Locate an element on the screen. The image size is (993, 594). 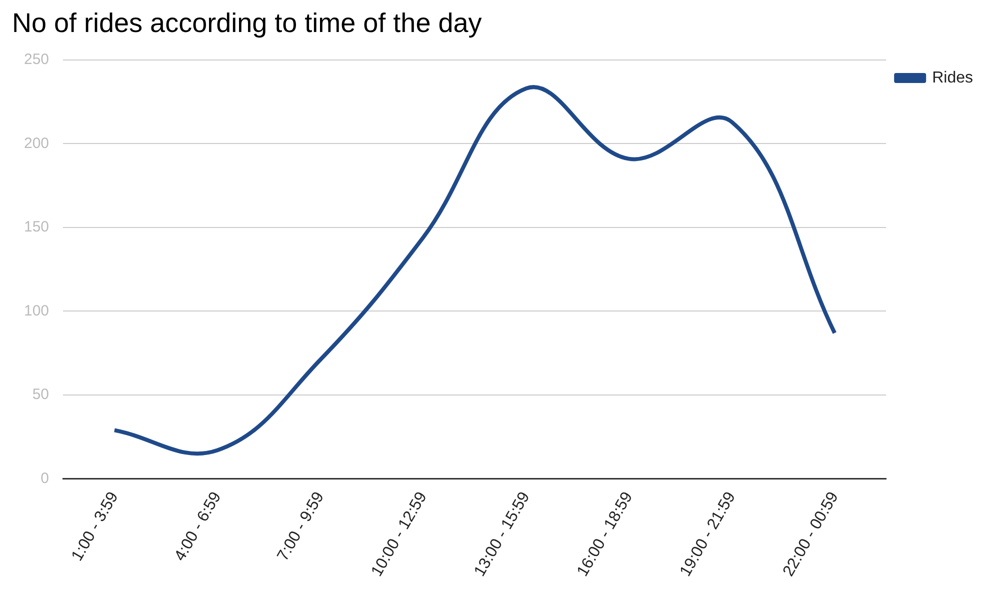
y-tick-label: 150 is located at coordinates (37, 227).